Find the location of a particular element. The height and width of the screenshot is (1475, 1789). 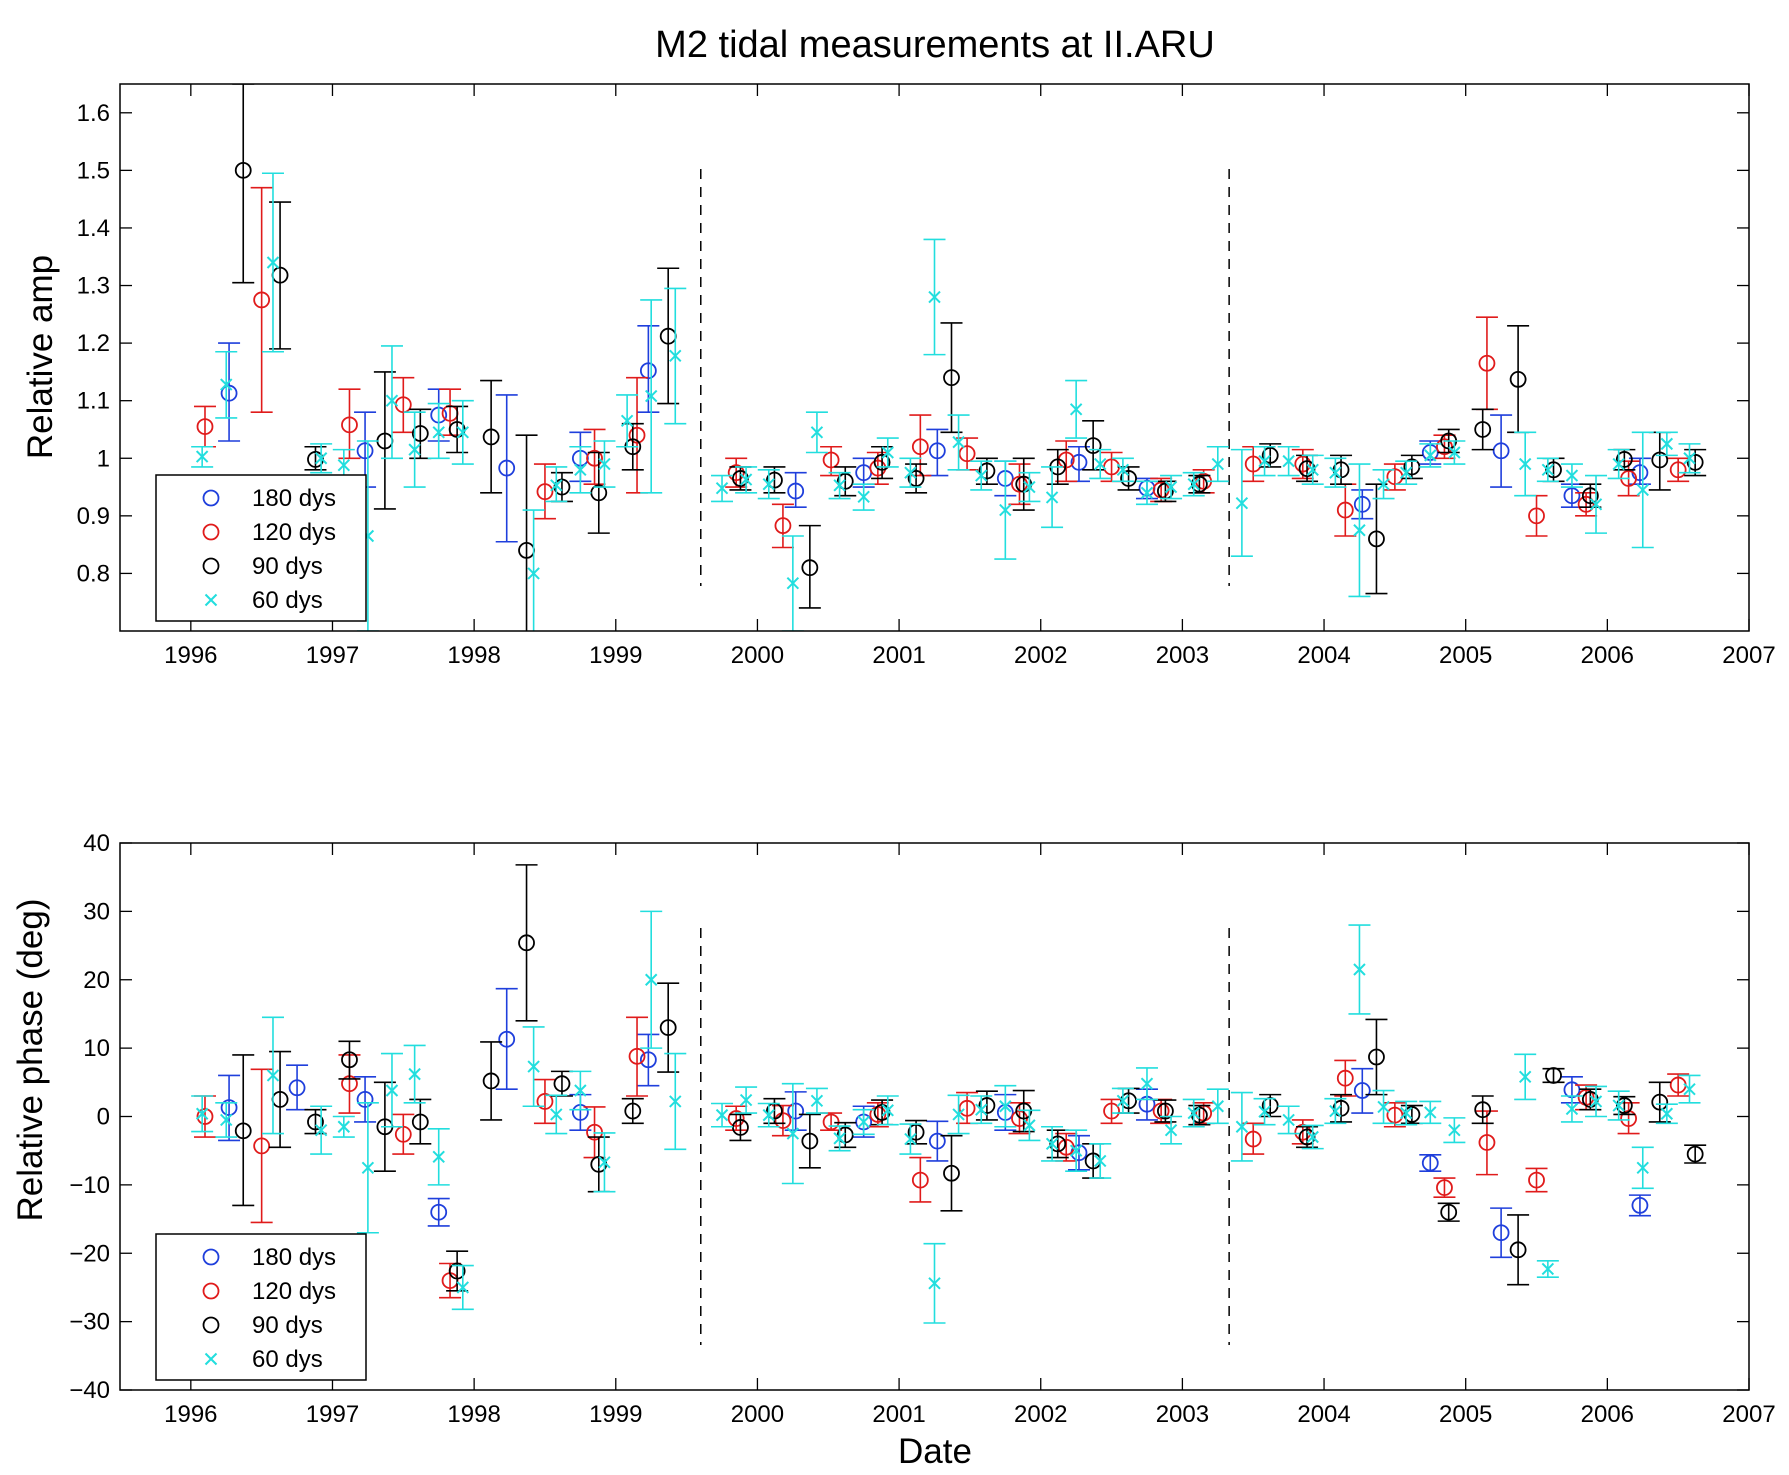

x-tick-label: 2004 is located at coordinates (1323, 655).